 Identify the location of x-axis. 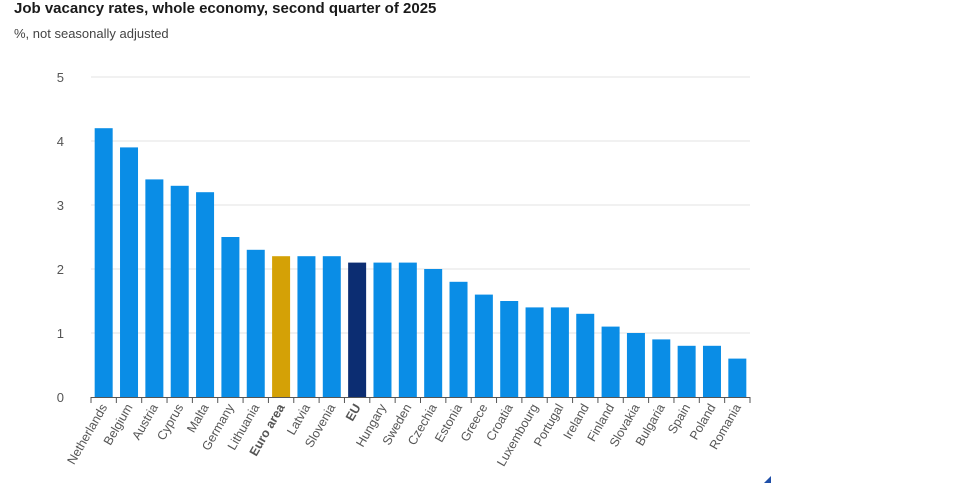
(420, 400).